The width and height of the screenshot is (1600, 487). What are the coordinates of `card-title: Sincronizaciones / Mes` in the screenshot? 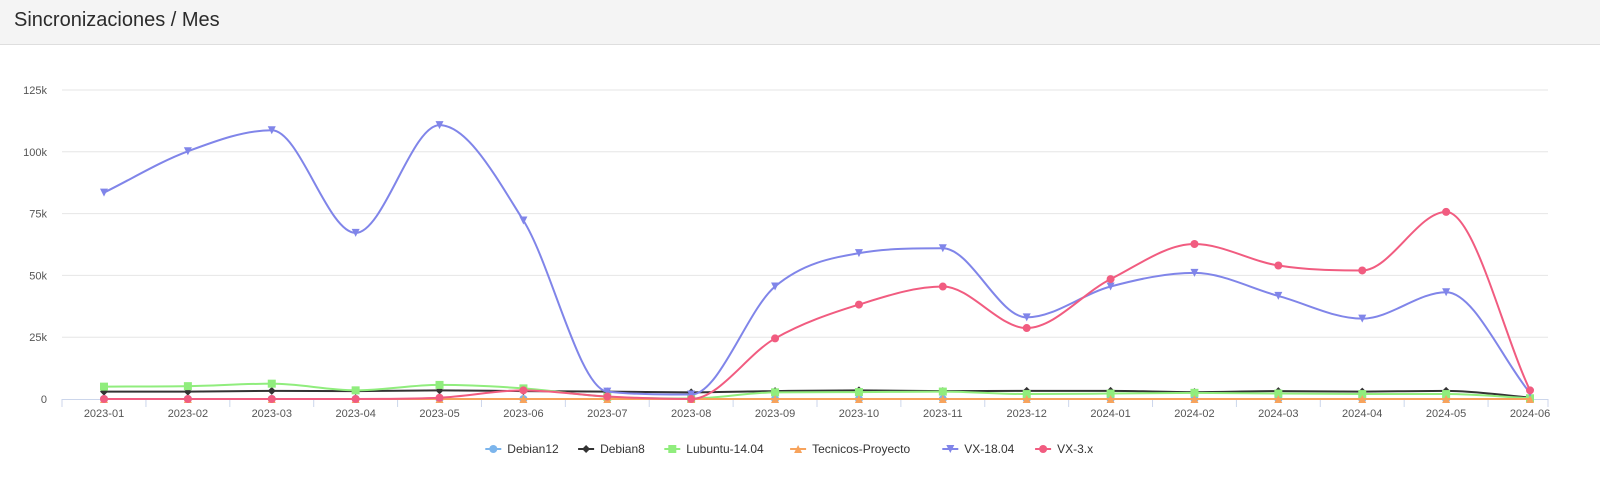 It's located at (117, 20).